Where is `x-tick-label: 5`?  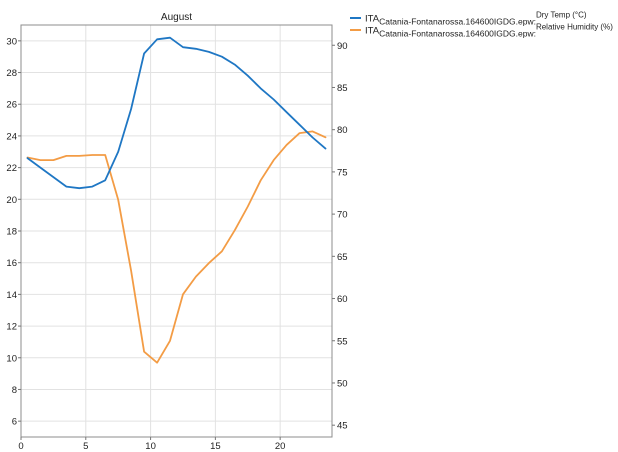
x-tick-label: 5 is located at coordinates (85, 446).